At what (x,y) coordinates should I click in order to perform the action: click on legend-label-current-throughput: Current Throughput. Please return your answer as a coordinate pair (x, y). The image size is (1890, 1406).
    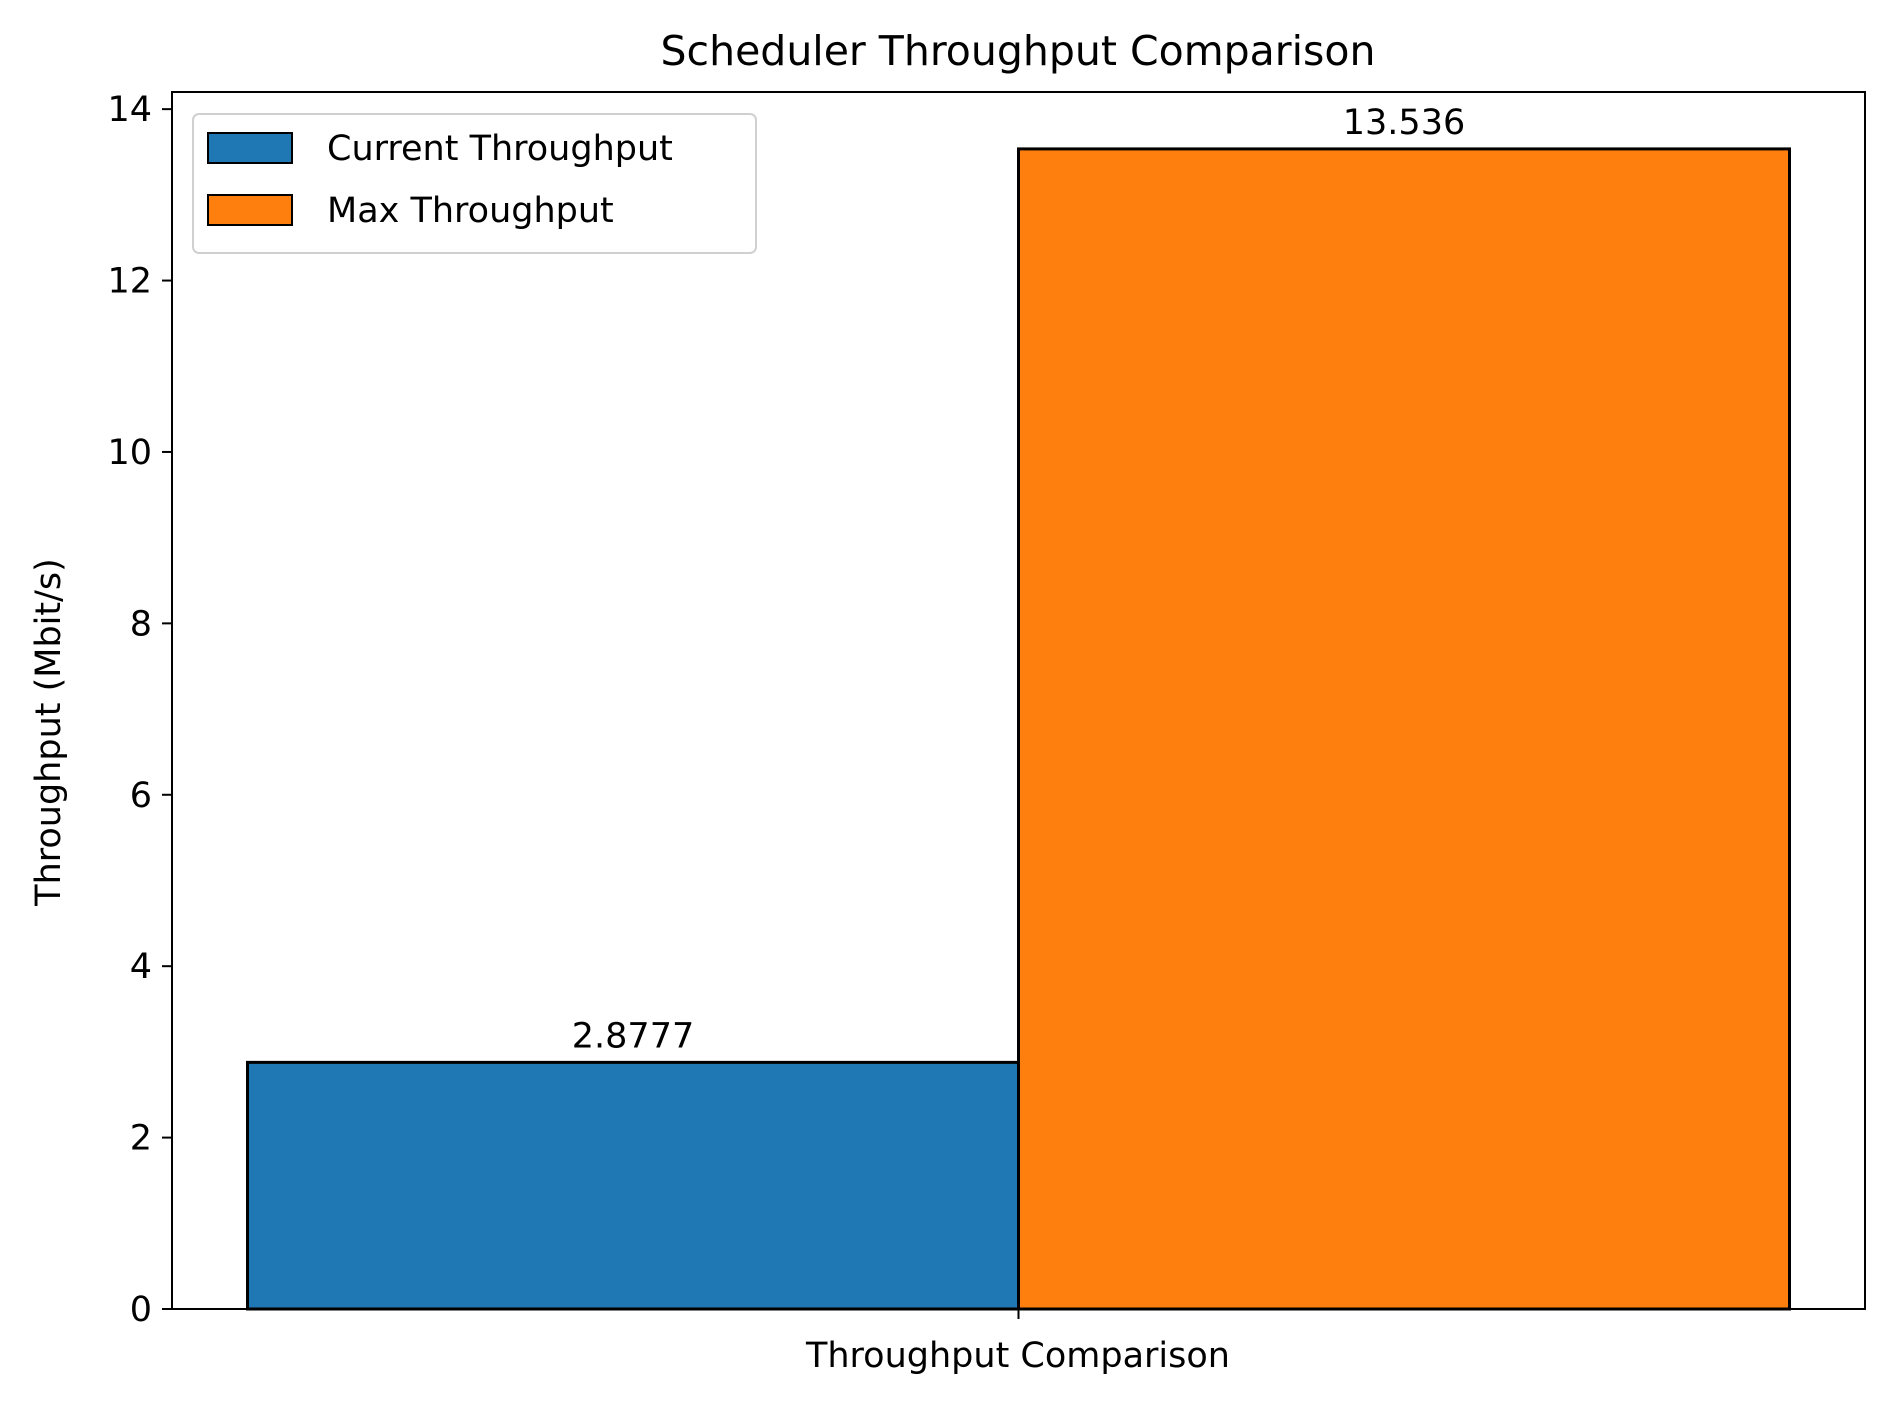
    Looking at the image, I should click on (500, 149).